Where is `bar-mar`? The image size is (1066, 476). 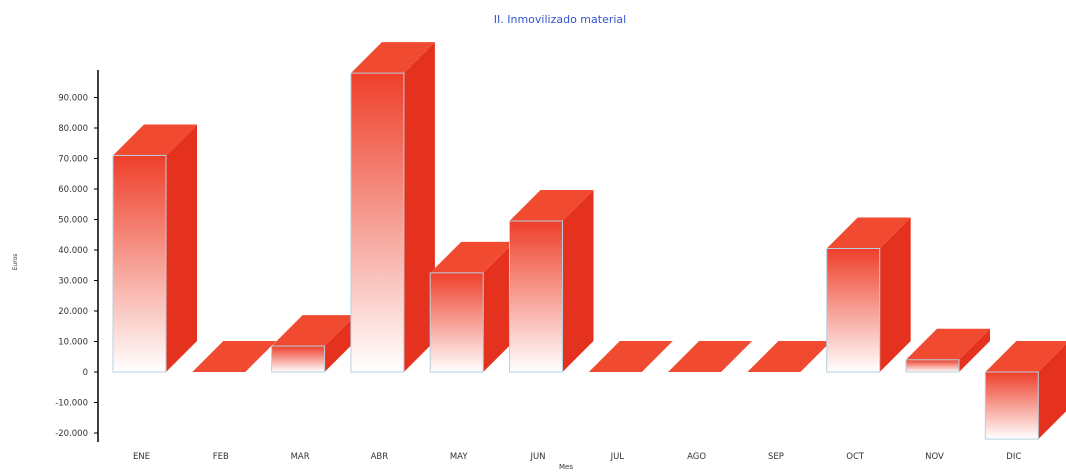 bar-mar is located at coordinates (313, 344).